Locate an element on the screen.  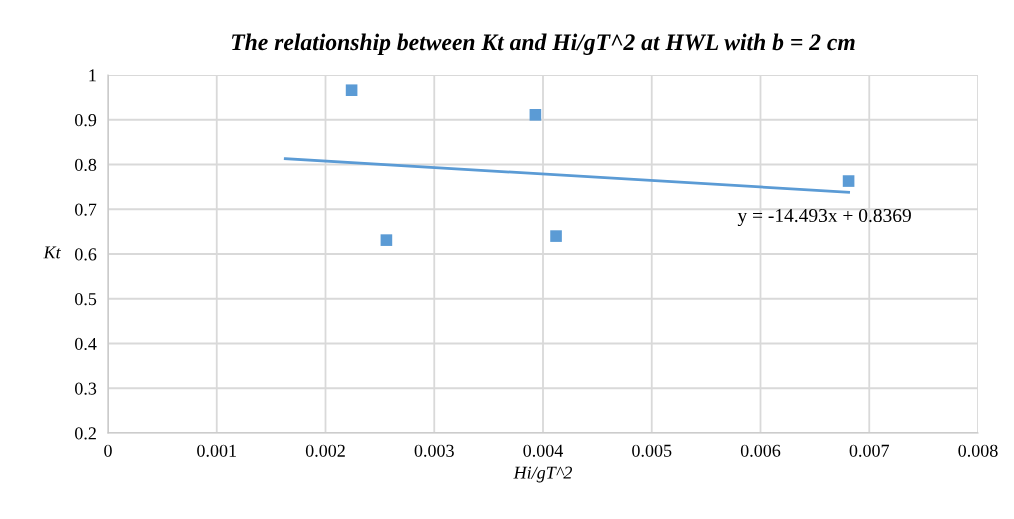
y-tick-label: 0.9 is located at coordinates (86, 120).